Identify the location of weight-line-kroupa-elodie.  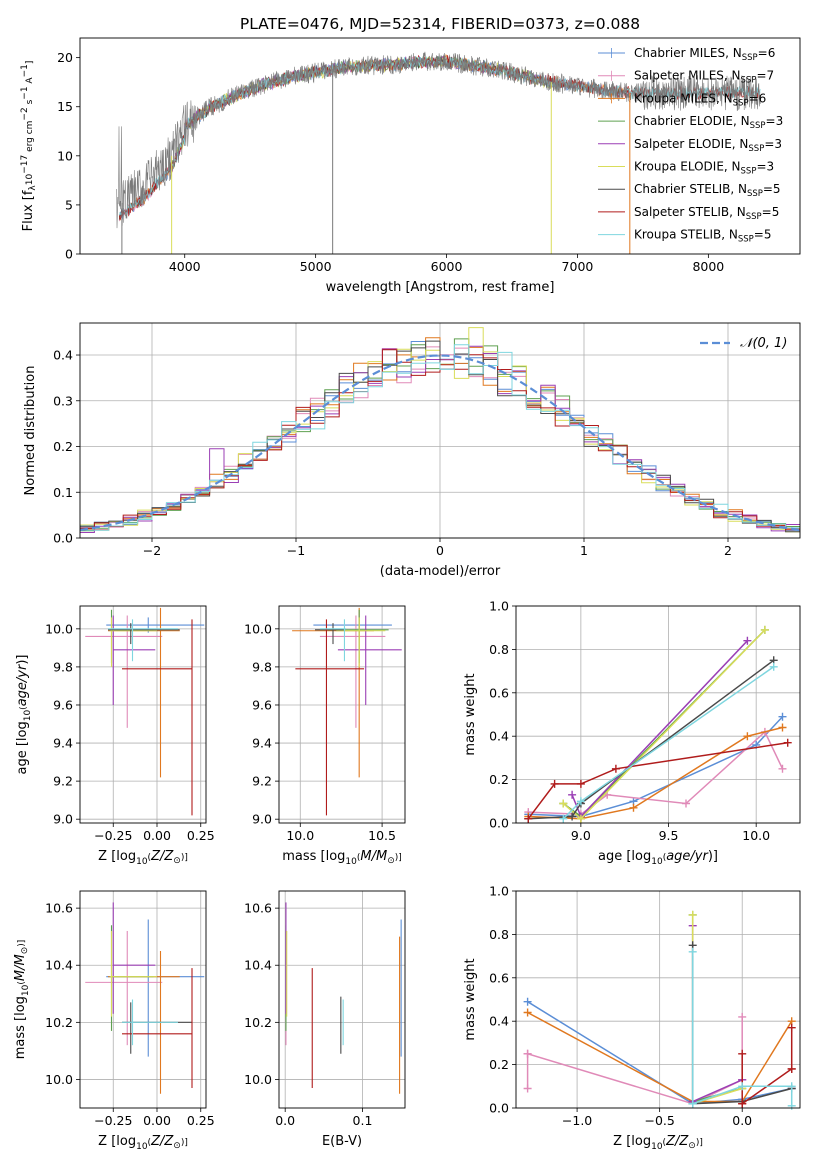
(717, 1009).